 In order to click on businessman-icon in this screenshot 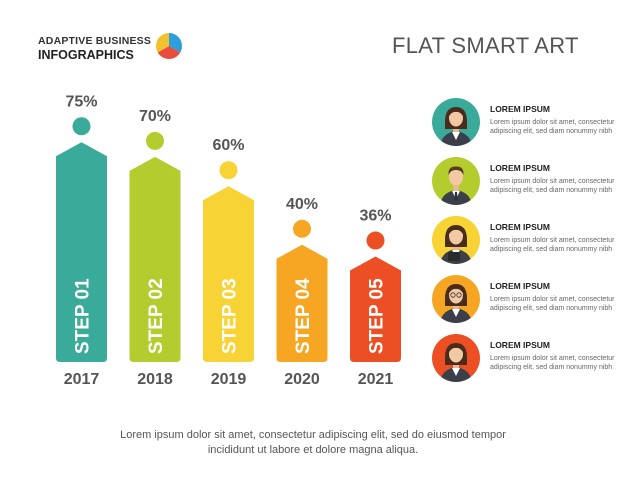, I will do `click(456, 181)`.